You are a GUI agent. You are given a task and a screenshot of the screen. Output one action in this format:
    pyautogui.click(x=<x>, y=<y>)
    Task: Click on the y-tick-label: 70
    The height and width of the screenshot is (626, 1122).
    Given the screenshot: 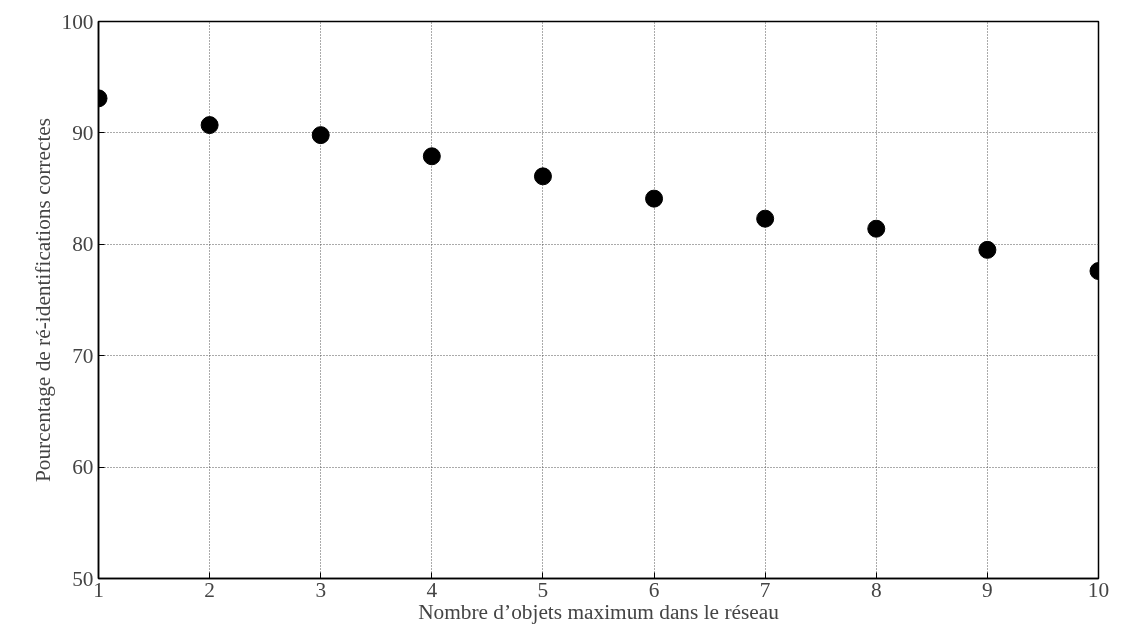 What is the action you would take?
    pyautogui.click(x=83, y=355)
    